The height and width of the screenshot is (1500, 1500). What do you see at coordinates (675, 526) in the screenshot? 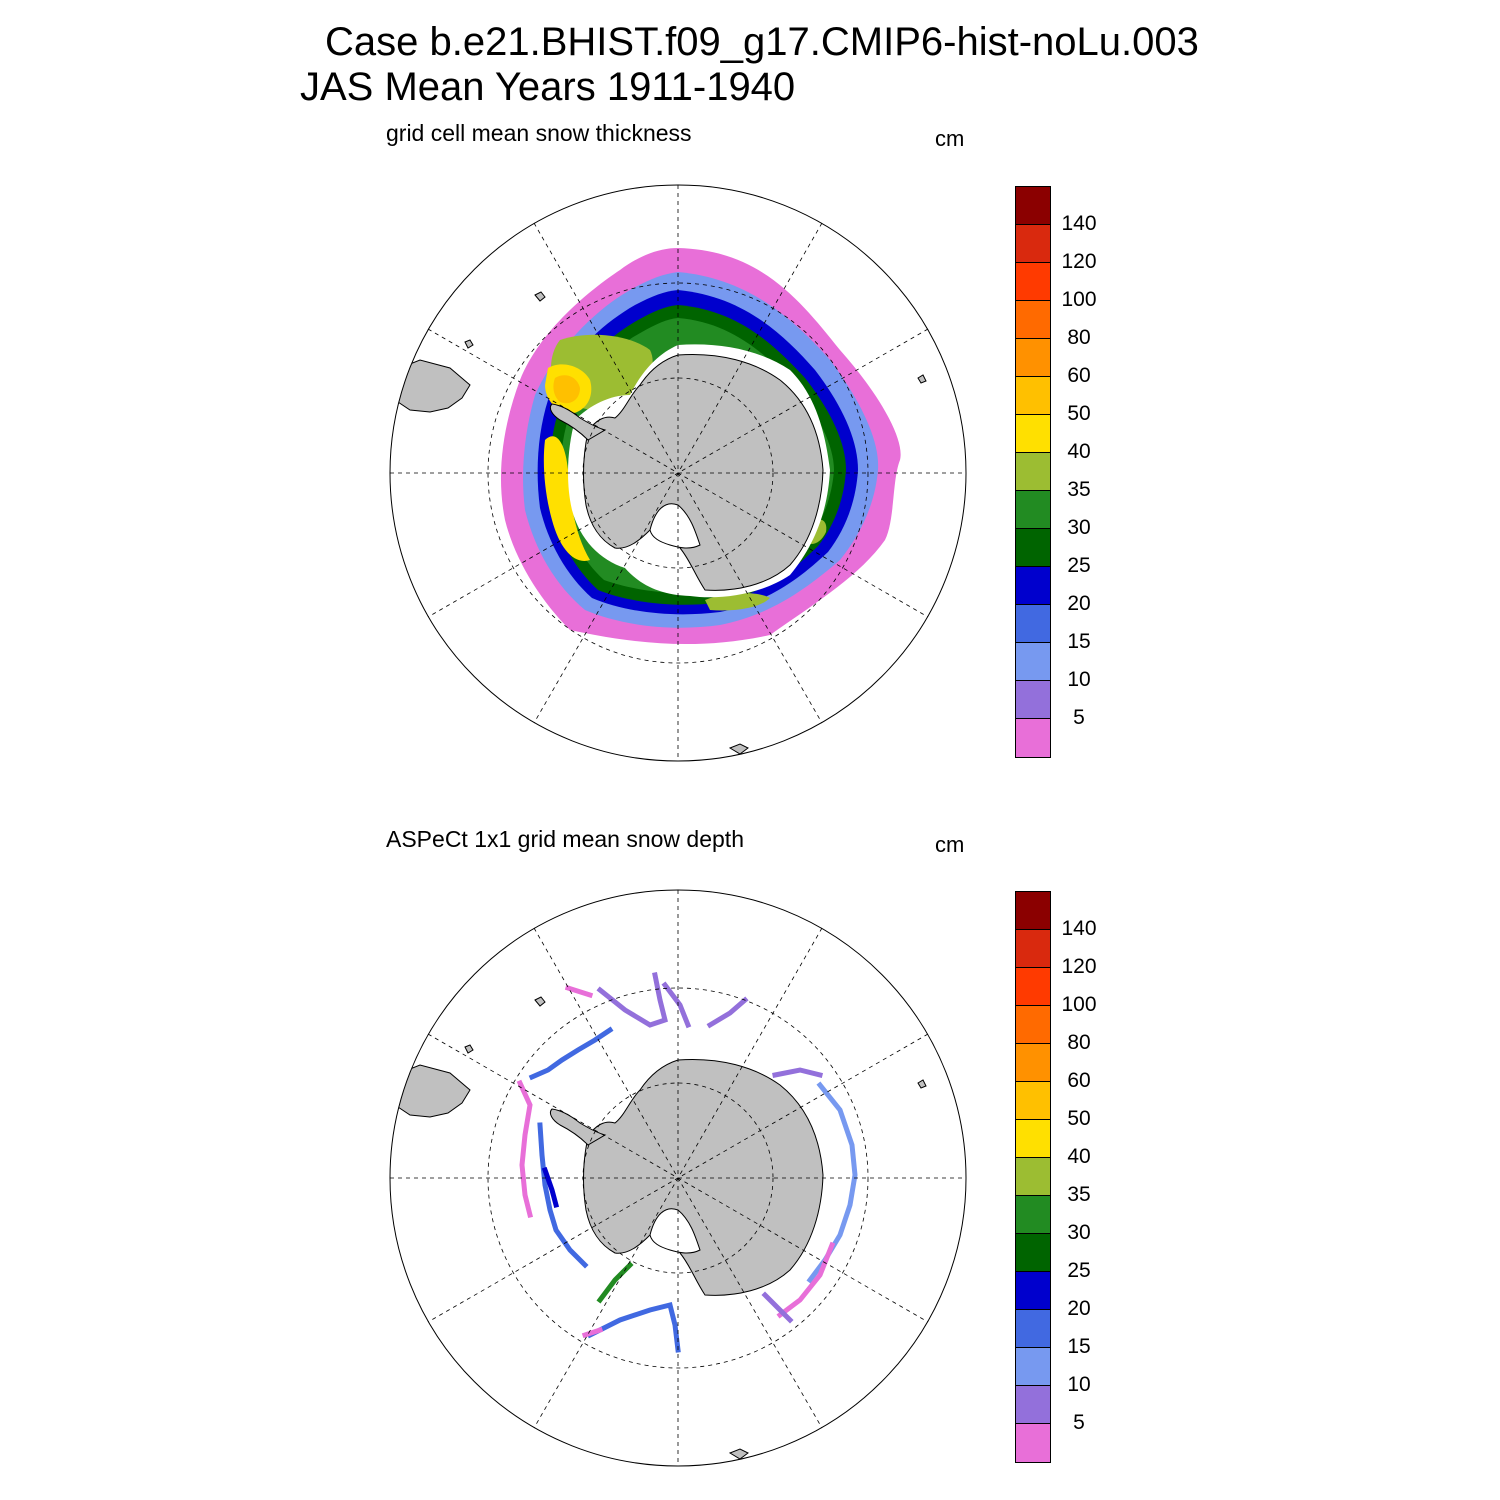
I see `ross-ice-shelf` at bounding box center [675, 526].